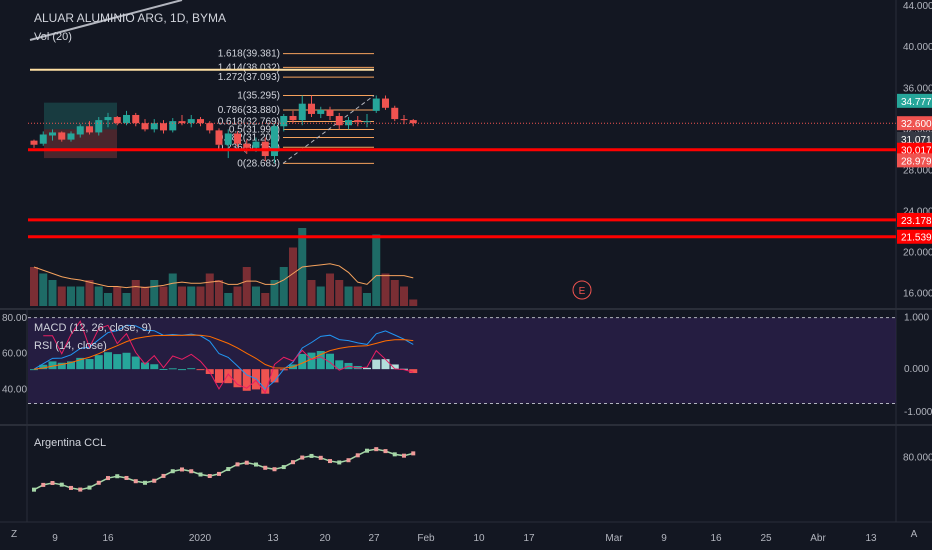 The width and height of the screenshot is (932, 550). I want to click on rsi-indicator-label: RSI (14, close), so click(70, 346).